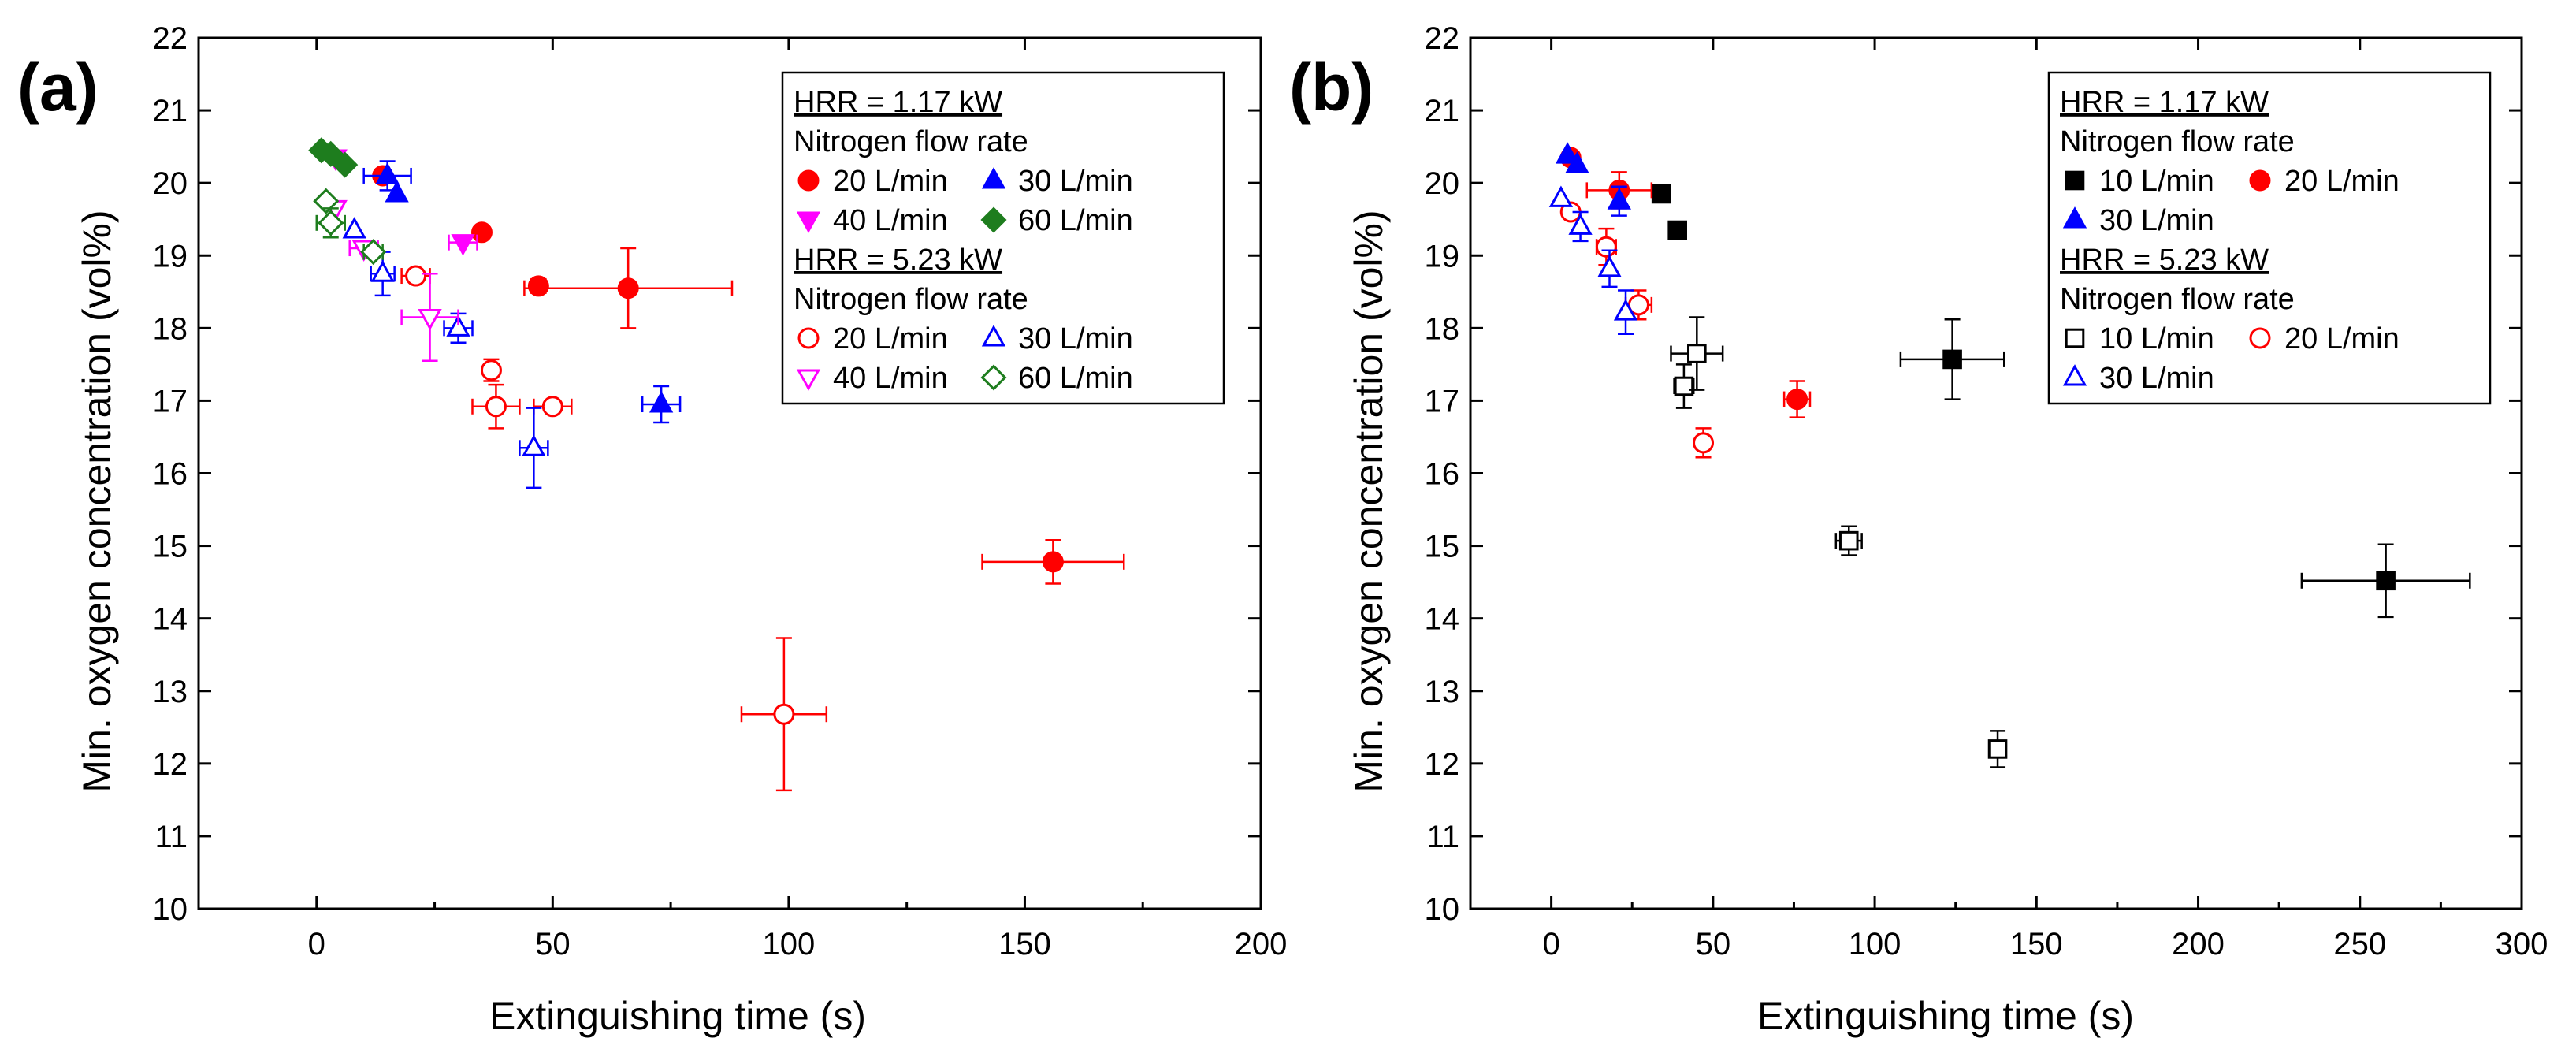 Image resolution: width=2576 pixels, height=1049 pixels. I want to click on y-tick-label: 20, so click(170, 184).